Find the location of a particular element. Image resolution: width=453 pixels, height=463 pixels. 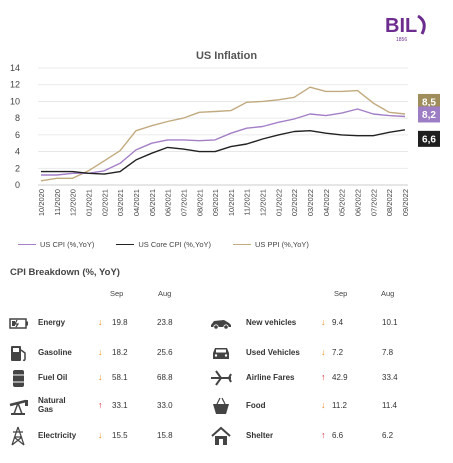

row-sep-value: 58.1 is located at coordinates (120, 377).